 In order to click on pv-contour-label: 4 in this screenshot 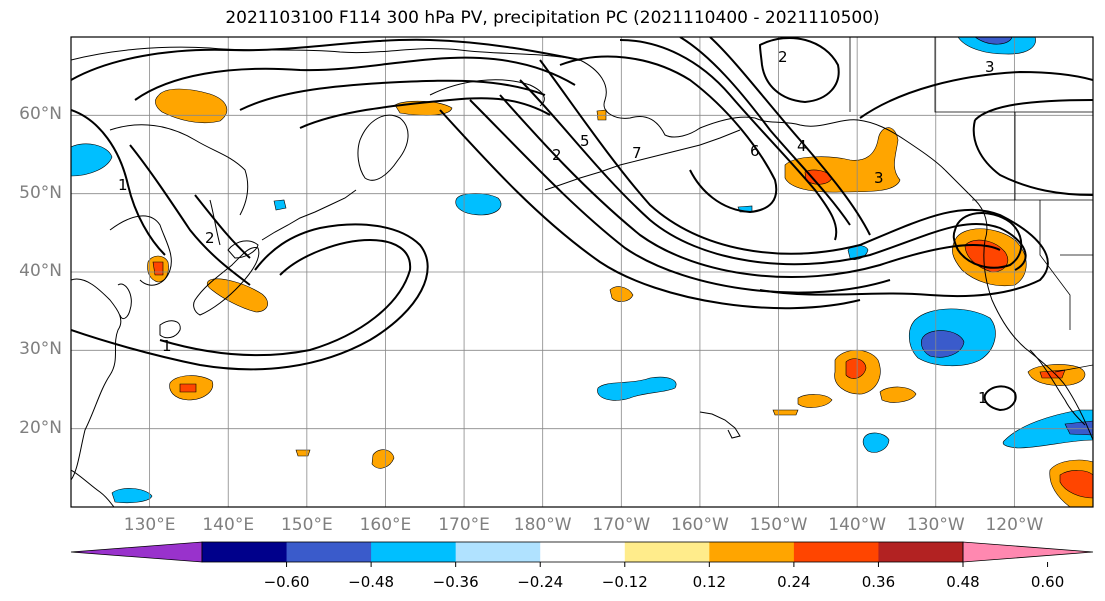, I will do `click(802, 146)`.